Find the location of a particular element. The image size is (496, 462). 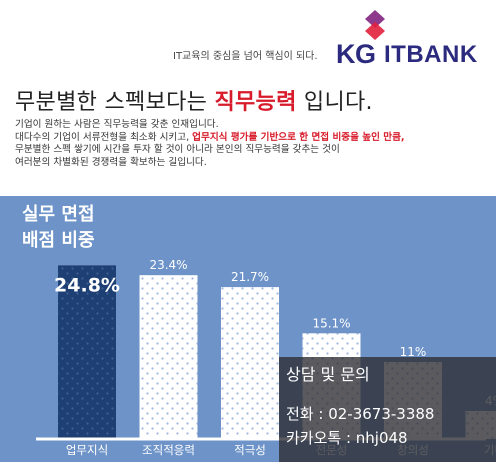

tagline: IT교육의 중심을 넘어 핵심이 되다. is located at coordinates (245, 56).